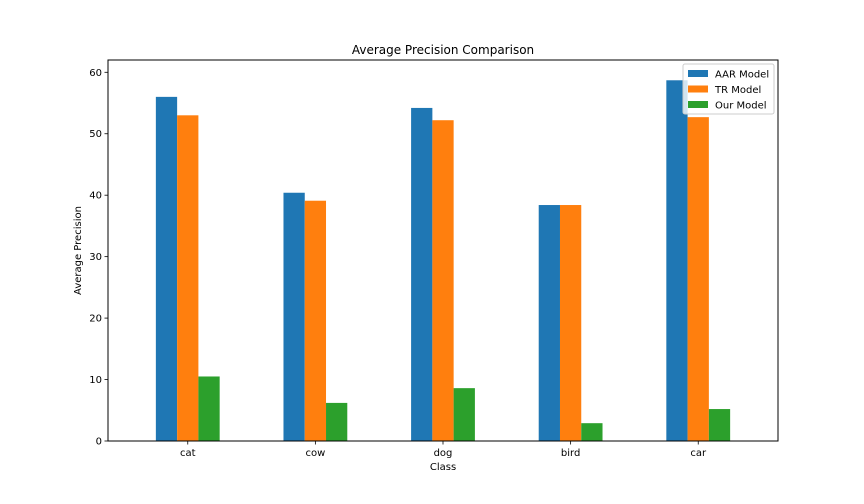 This screenshot has width=864, height=504. I want to click on y-tick-label: 50, so click(95, 134).